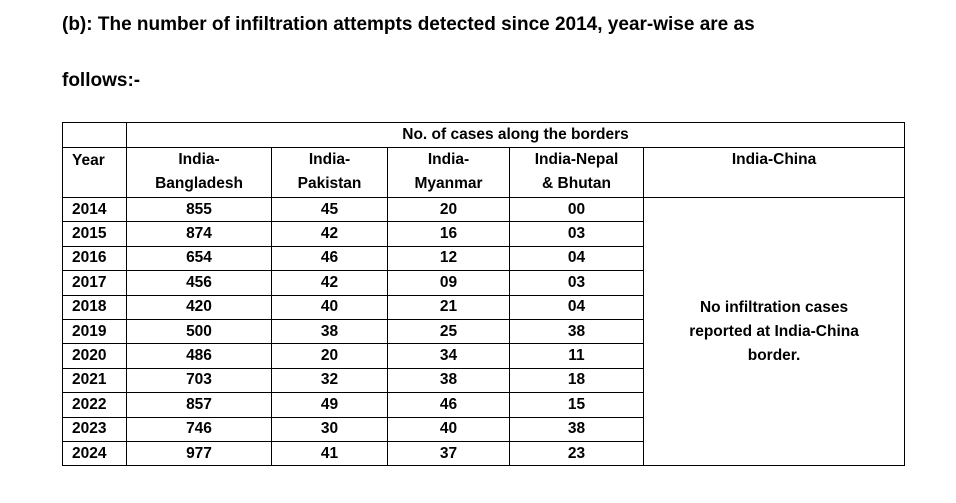  What do you see at coordinates (448, 234) in the screenshot?
I see `cell-myanmar: 16` at bounding box center [448, 234].